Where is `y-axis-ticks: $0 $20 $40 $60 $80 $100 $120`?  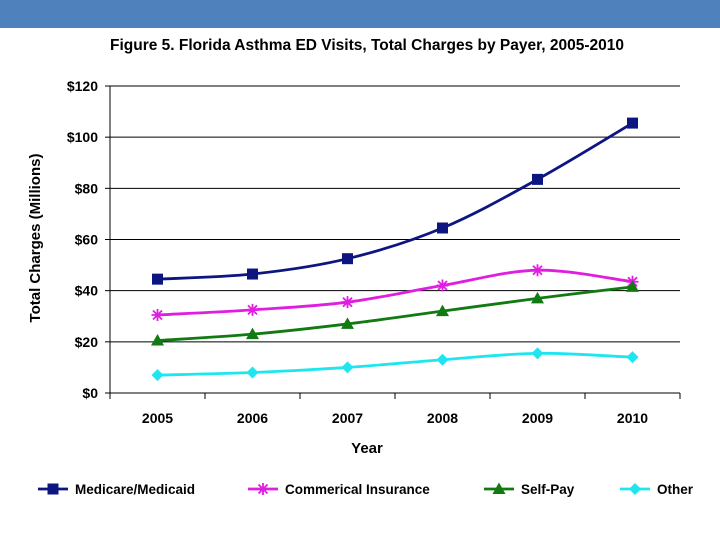 y-axis-ticks: $0 $20 $40 $60 $80 $100 $120 is located at coordinates (88, 239).